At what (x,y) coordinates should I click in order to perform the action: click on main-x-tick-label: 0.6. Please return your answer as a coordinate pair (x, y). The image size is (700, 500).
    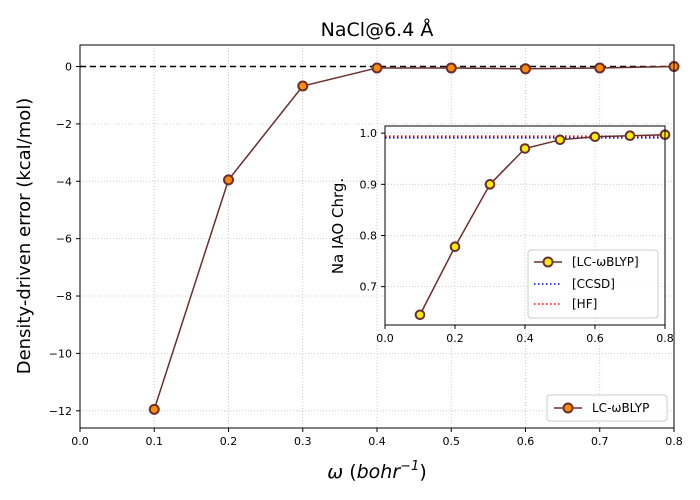
    Looking at the image, I should click on (526, 441).